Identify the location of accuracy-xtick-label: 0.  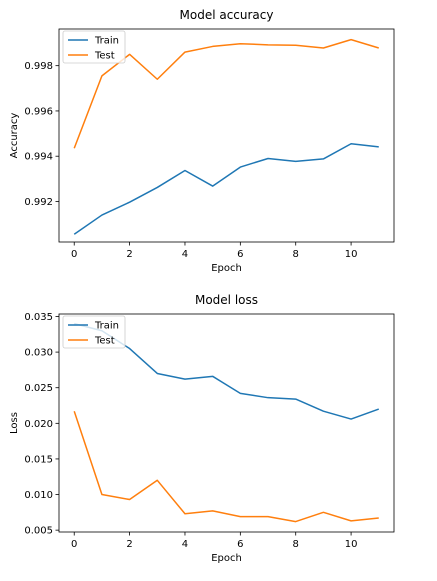
(74, 254).